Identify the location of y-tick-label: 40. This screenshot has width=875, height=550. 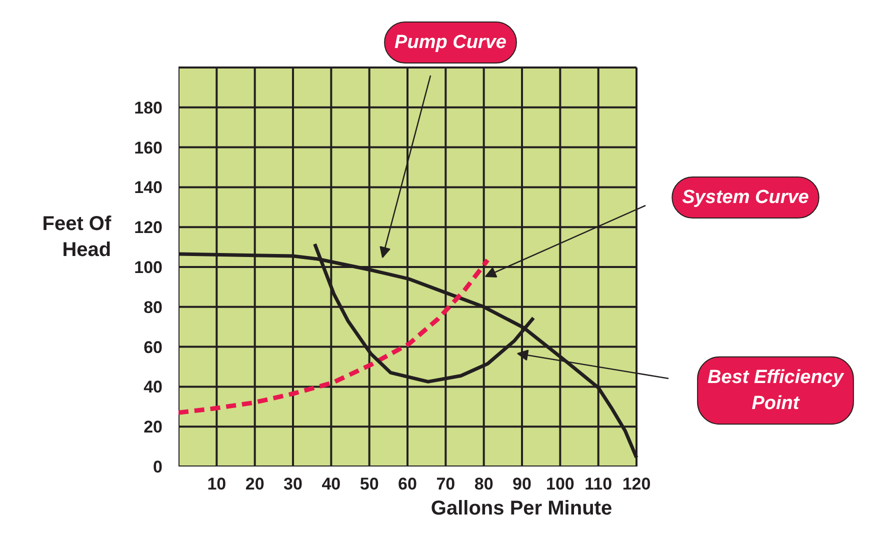
(153, 387).